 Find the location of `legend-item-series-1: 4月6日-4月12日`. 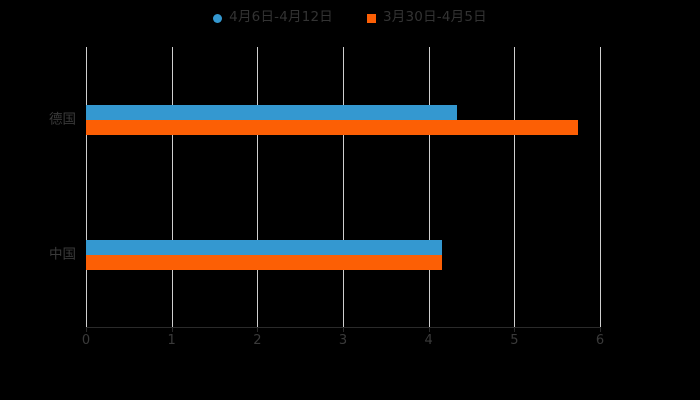

legend-item-series-1: 4月6日-4月12日 is located at coordinates (273, 18).